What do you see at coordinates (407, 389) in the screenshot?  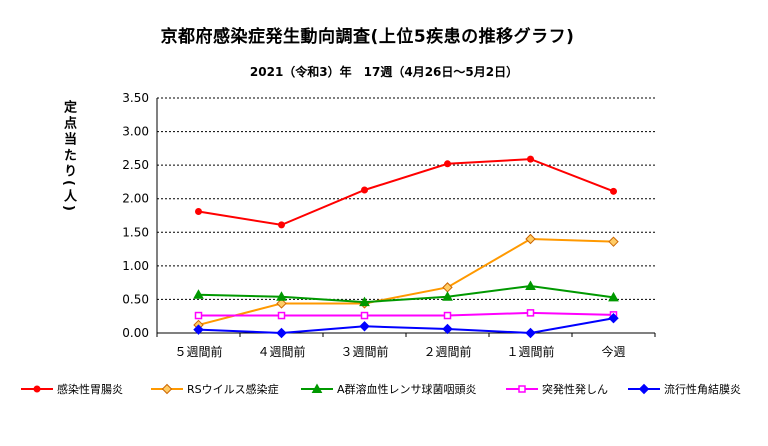 I see `legend-label: A群溶血性レンサ球菌咽頭炎` at bounding box center [407, 389].